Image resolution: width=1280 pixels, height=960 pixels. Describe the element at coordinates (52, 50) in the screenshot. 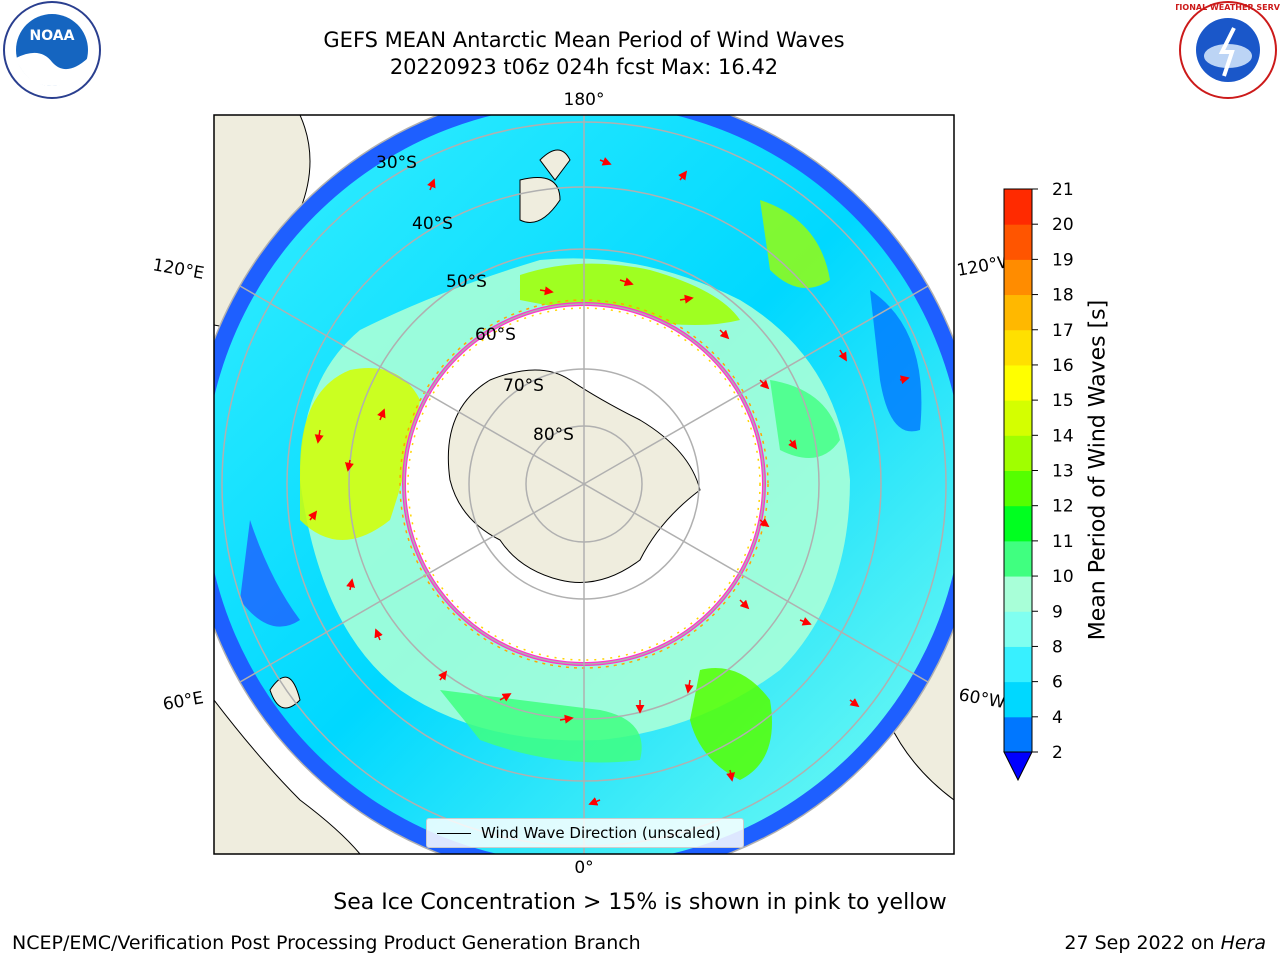

I see `noaa-logo: NOAA` at that location.